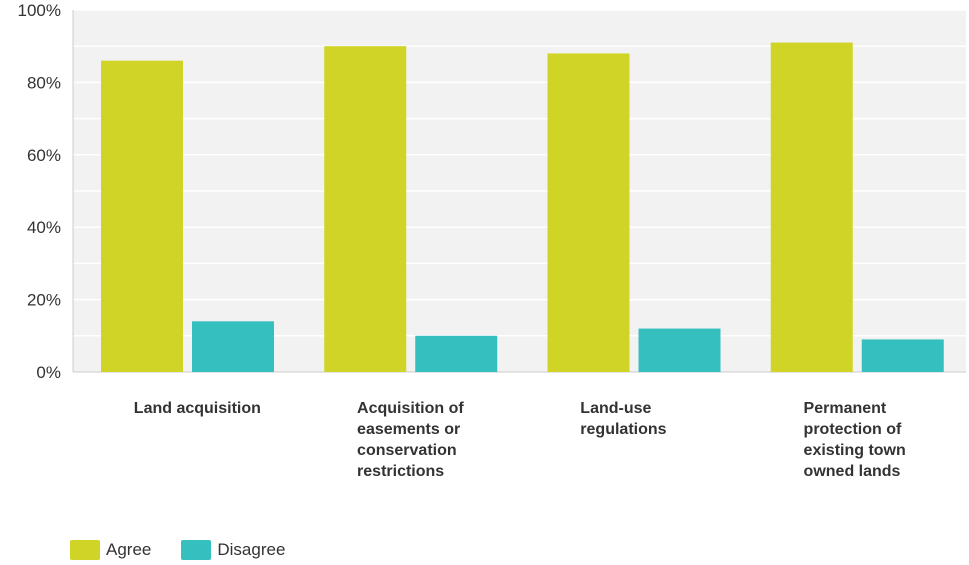  What do you see at coordinates (44, 227) in the screenshot?
I see `y-tick-label: 40%` at bounding box center [44, 227].